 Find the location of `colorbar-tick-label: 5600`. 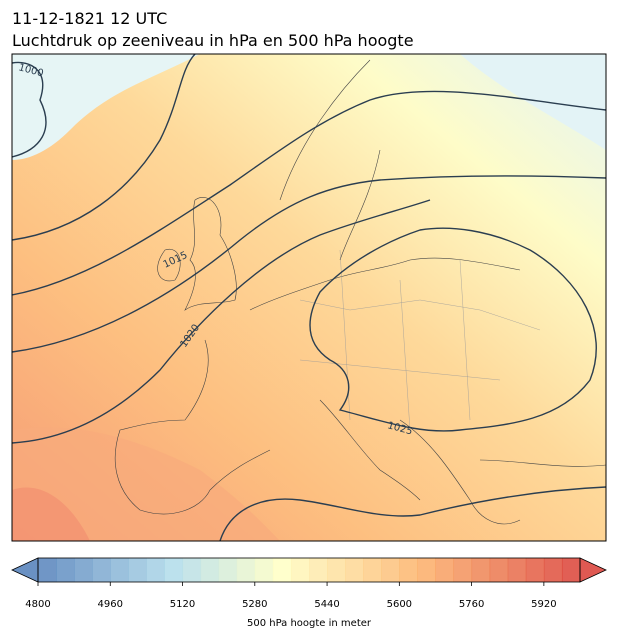

colorbar-tick-label: 5600 is located at coordinates (399, 604).